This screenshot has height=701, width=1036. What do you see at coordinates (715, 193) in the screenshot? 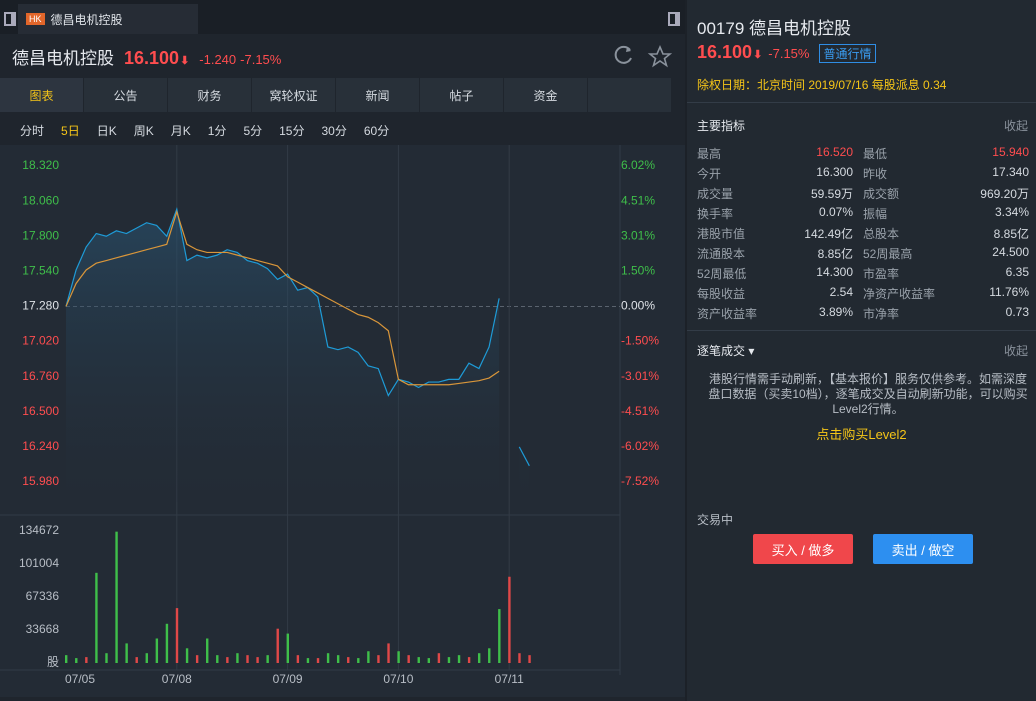
I see `metric-label: 成交量` at bounding box center [715, 193].